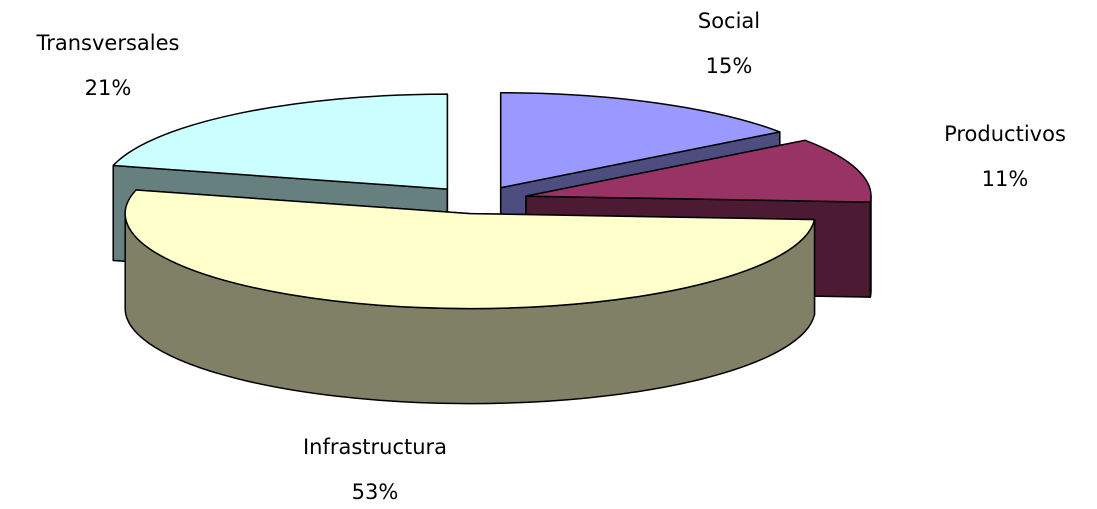 The height and width of the screenshot is (509, 1097). I want to click on category-label: Social, so click(729, 21).